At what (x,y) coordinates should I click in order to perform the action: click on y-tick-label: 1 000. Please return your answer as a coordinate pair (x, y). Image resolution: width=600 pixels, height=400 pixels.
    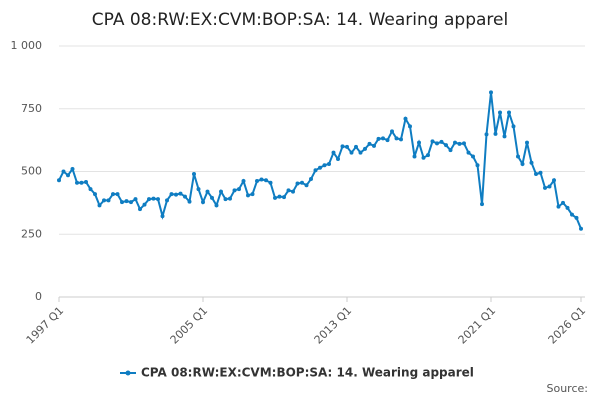
    Looking at the image, I should click on (27, 45).